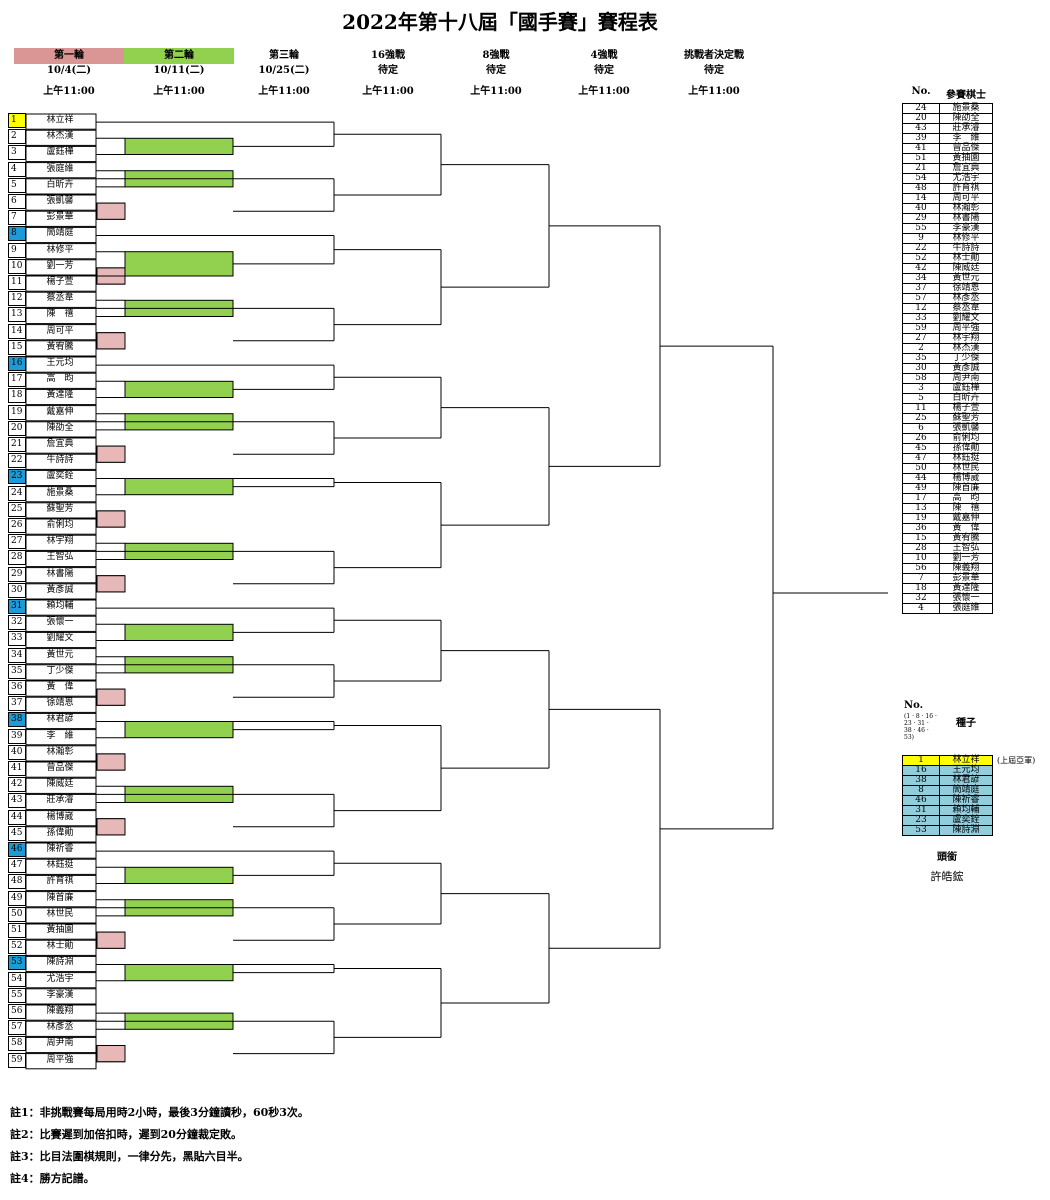 The image size is (1050, 1200). Describe the element at coordinates (60, 638) in the screenshot. I see `player-name: 劉耀文` at that location.